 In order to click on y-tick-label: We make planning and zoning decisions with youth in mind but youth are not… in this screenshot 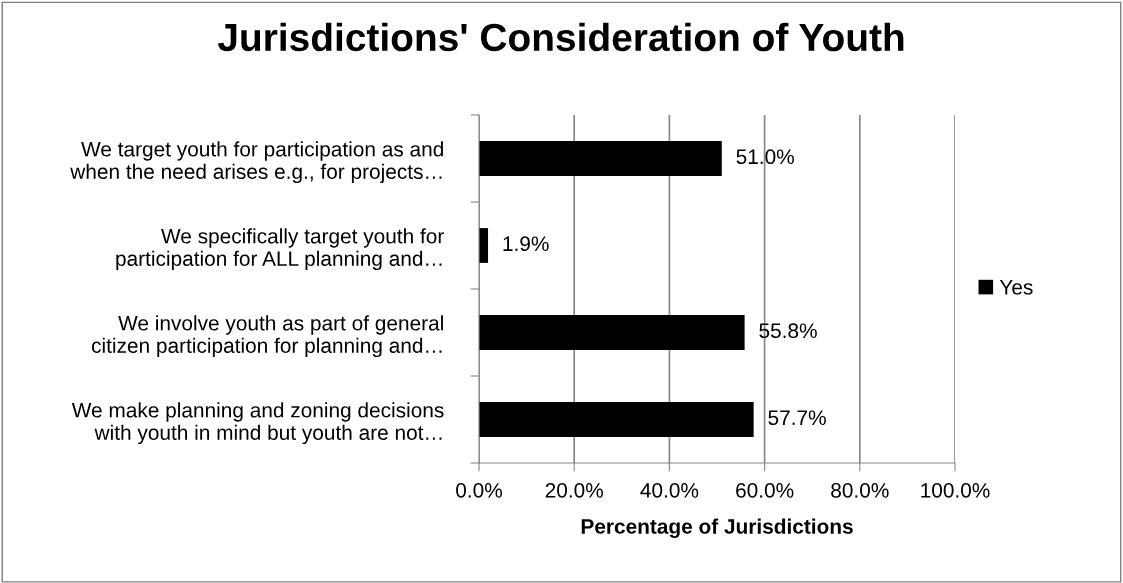, I will do `click(257, 423)`.